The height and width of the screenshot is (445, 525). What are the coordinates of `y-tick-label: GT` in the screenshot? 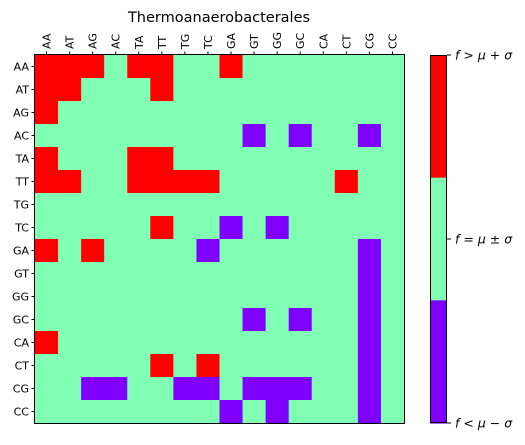 It's located at (21, 274).